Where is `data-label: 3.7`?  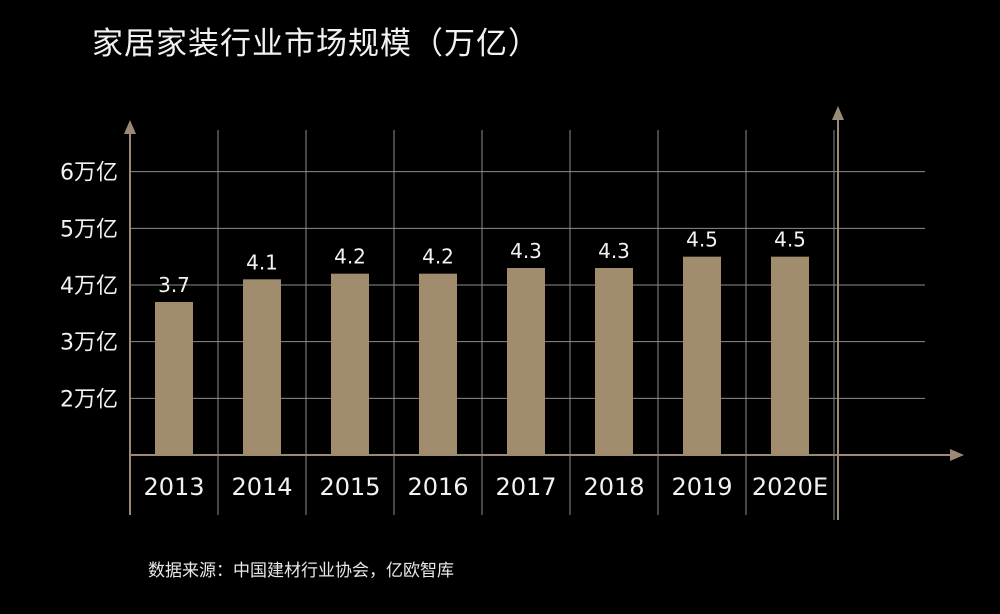 data-label: 3.7 is located at coordinates (174, 285).